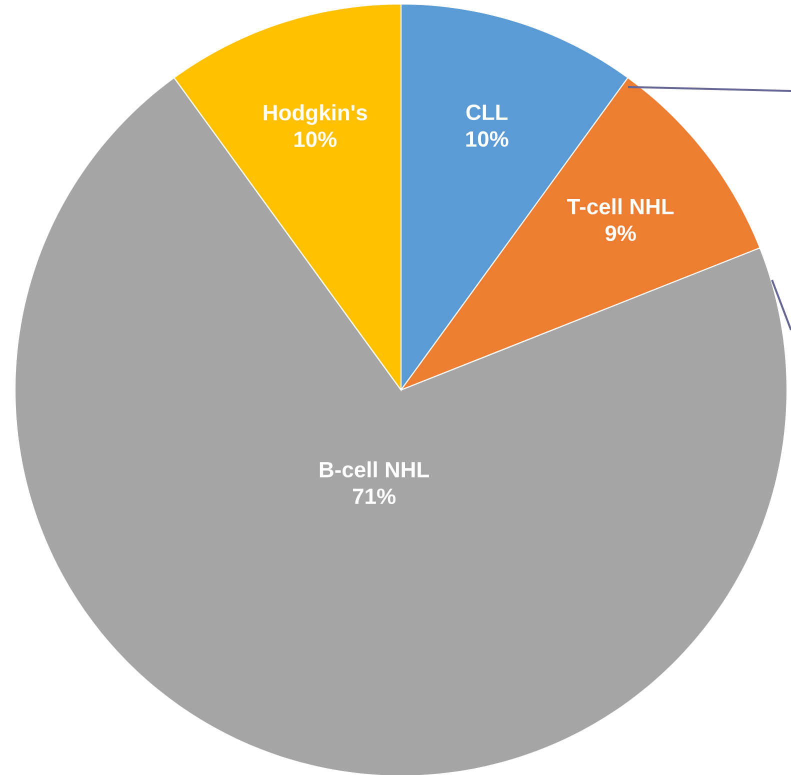  Describe the element at coordinates (487, 112) in the screenshot. I see `slice-label: CLL` at that location.